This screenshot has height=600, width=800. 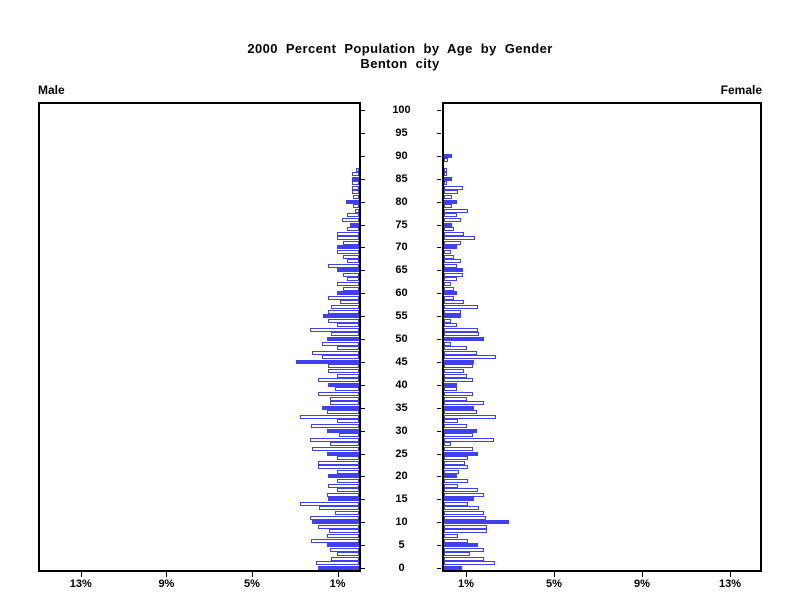 What do you see at coordinates (466, 584) in the screenshot?
I see `pct-tick-label-female-1: 1%` at bounding box center [466, 584].